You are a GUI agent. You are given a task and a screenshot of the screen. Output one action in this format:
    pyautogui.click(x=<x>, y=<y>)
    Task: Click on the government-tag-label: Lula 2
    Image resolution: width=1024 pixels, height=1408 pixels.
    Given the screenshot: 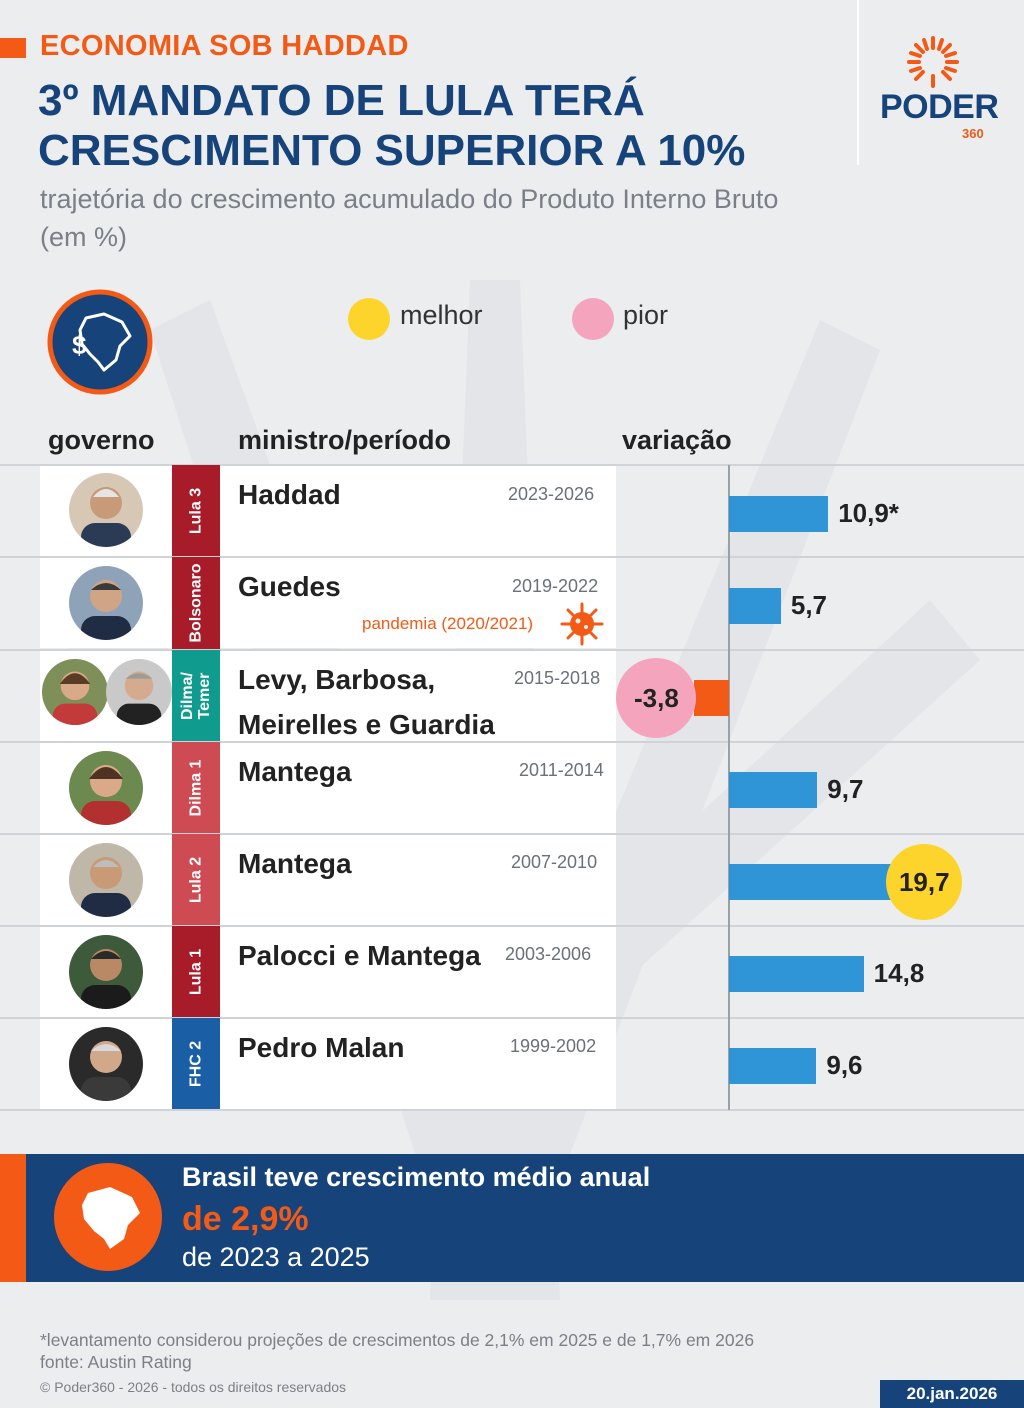 What is the action you would take?
    pyautogui.click(x=196, y=880)
    